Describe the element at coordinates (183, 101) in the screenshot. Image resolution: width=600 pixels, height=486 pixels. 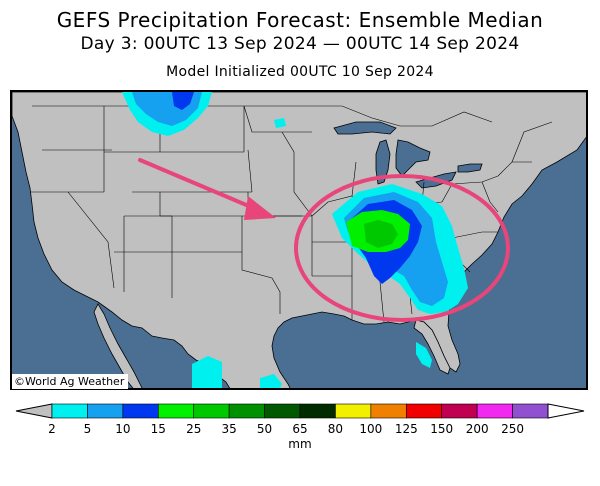
I see `precip-10mm-northwest` at that location.